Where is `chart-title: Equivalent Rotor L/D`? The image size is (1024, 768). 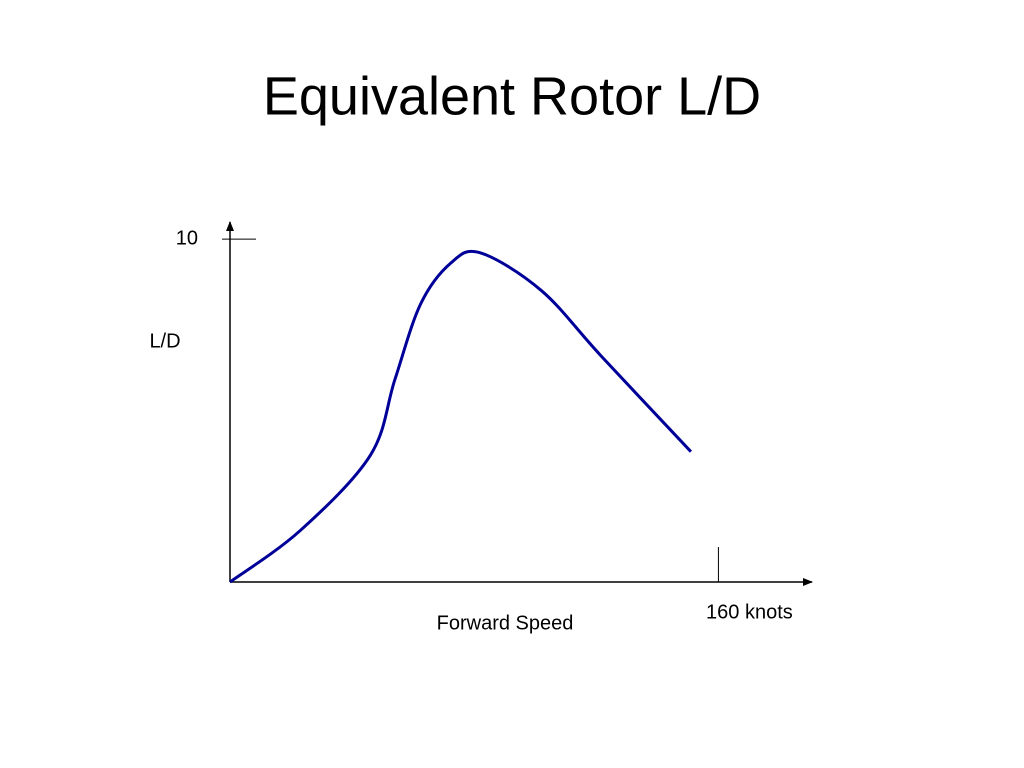 chart-title: Equivalent Rotor L/D is located at coordinates (512, 96).